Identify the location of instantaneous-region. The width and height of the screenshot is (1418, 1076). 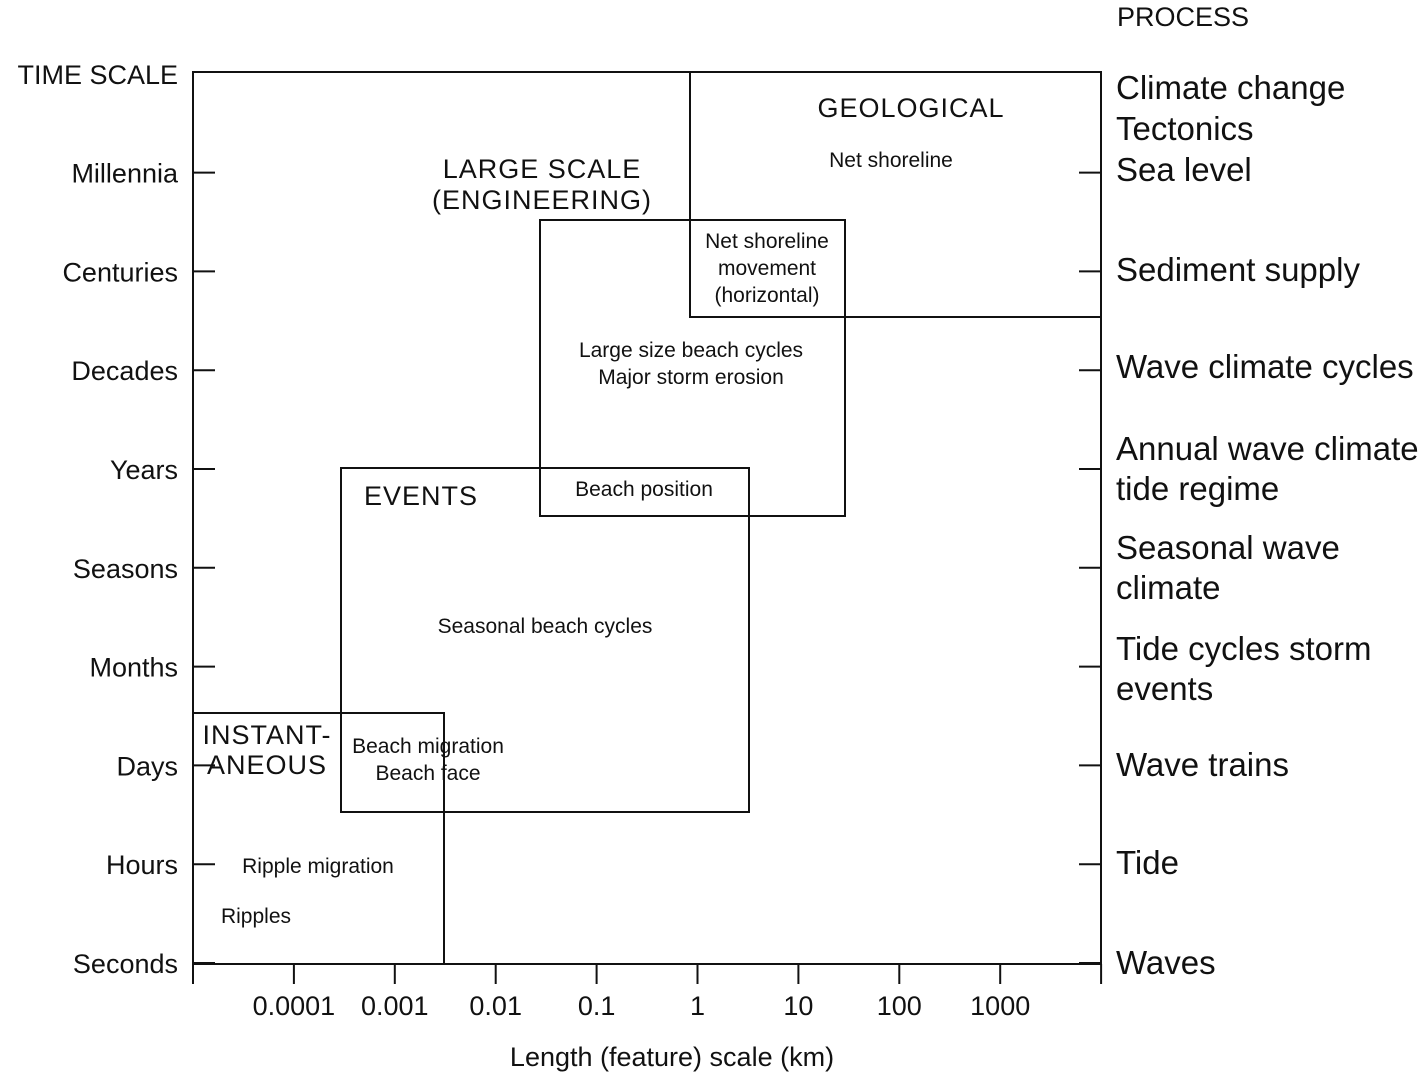
(318, 838).